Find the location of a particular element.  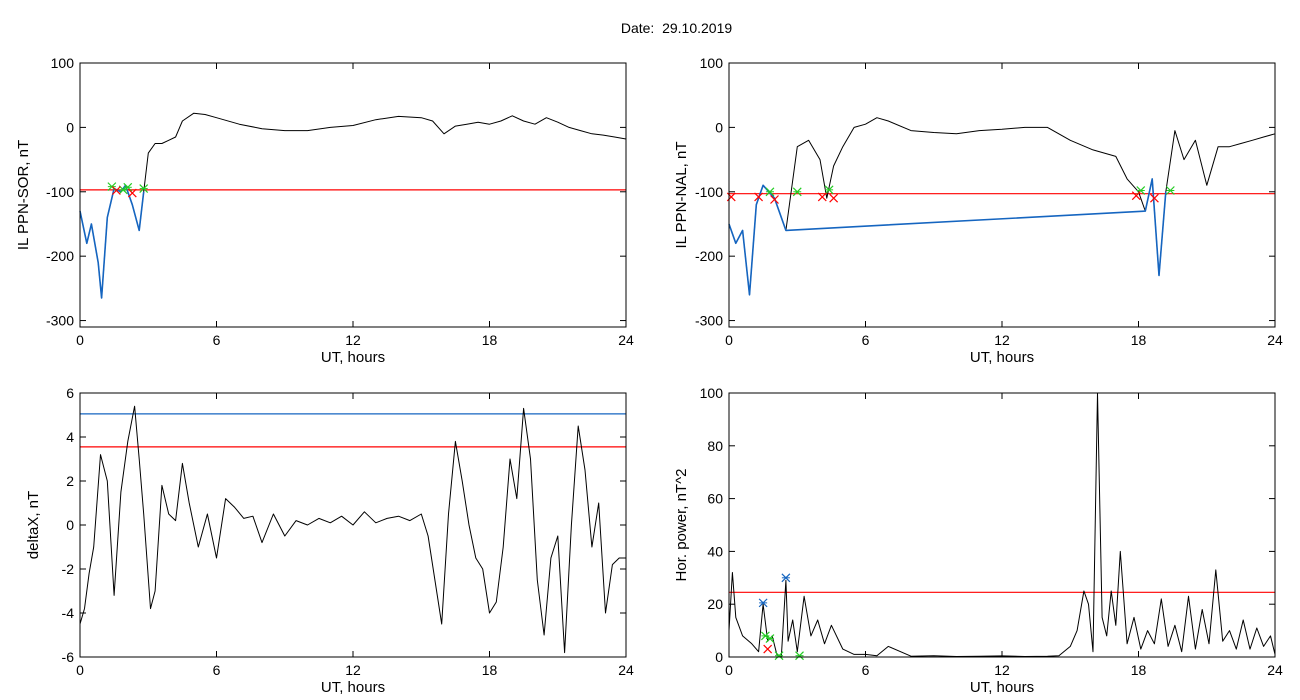

date-value: 29.10.2019 is located at coordinates (697, 28).